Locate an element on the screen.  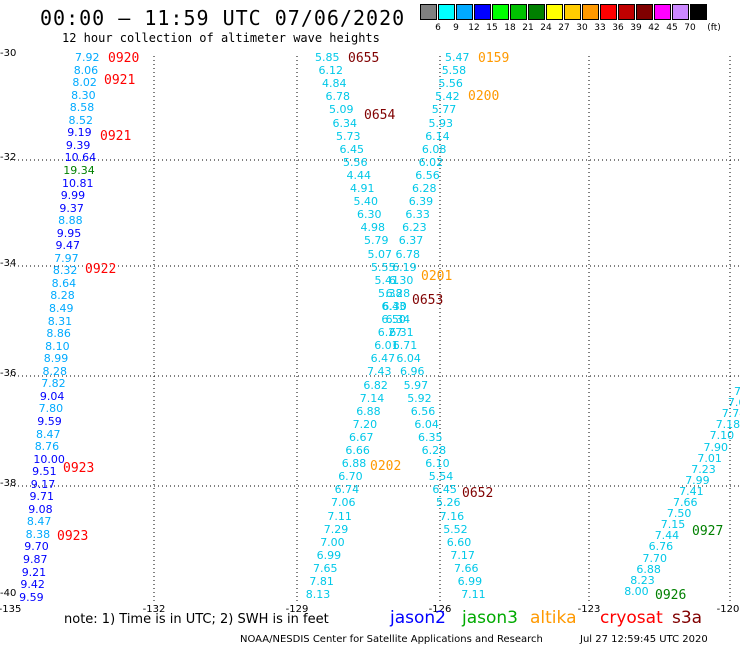
wave-height-value: 7.10 is located at coordinates (722, 436).